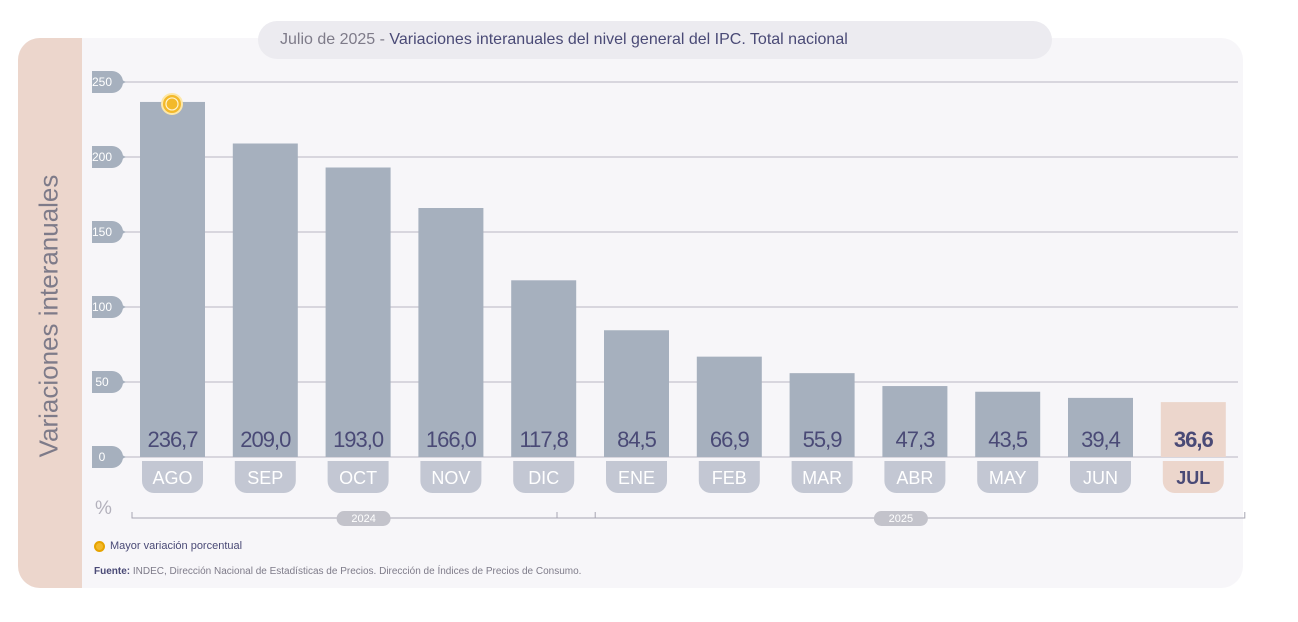  I want to click on category-label-jul: JUL, so click(1193, 478).